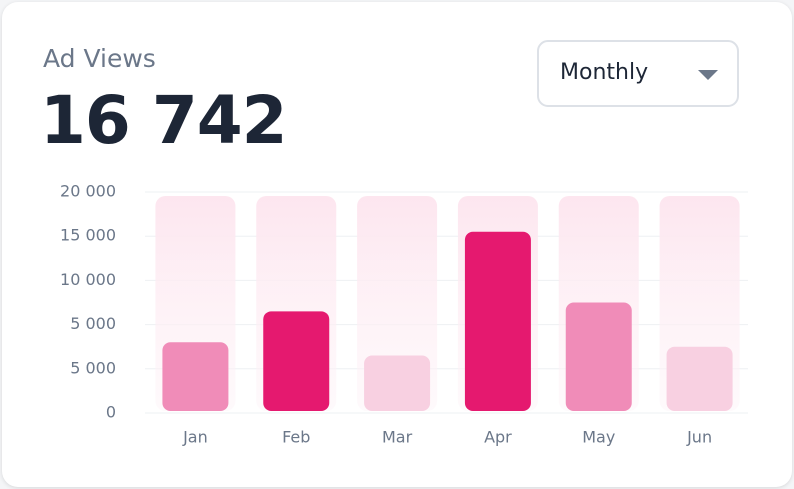 This screenshot has height=489, width=794. I want to click on dropdown-caret, so click(708, 75).